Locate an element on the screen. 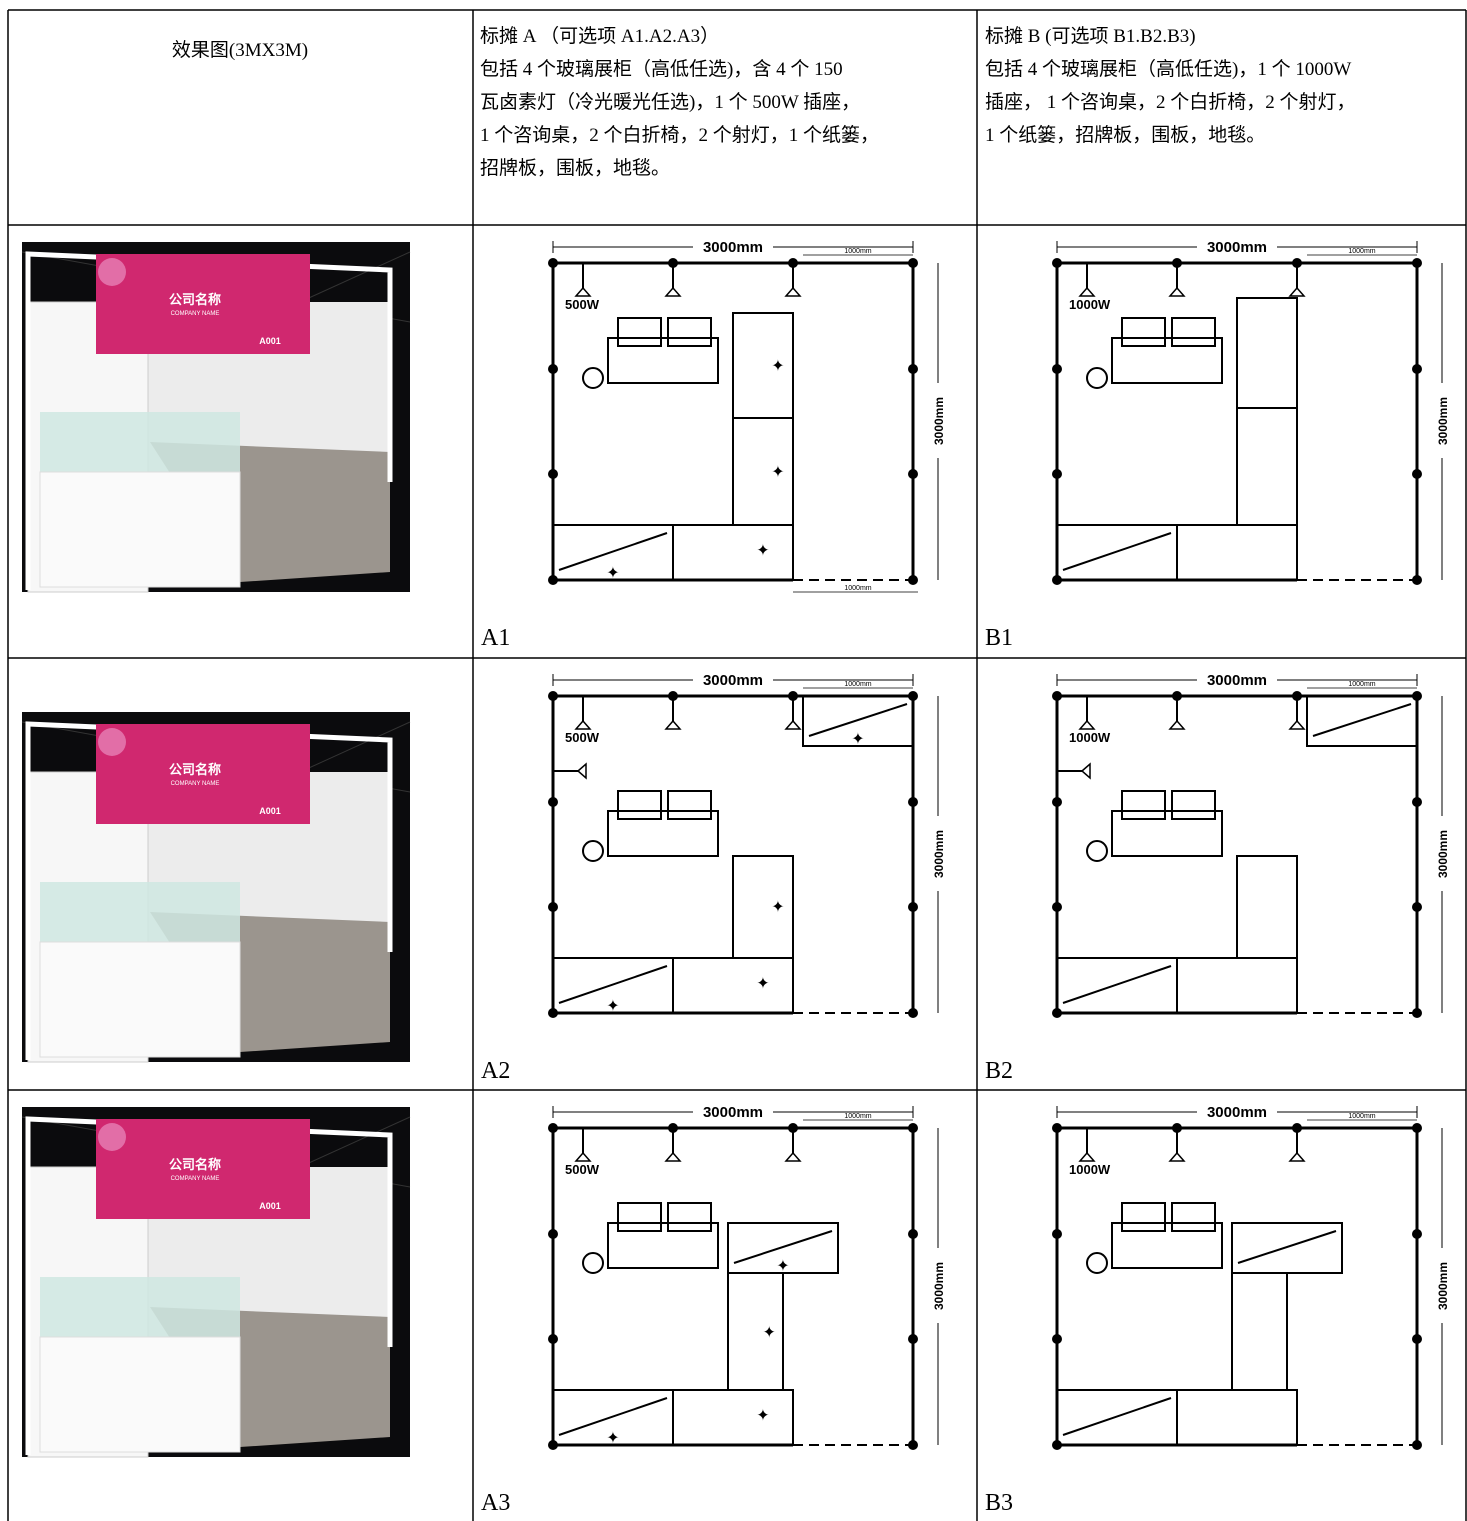  glass-case is located at coordinates (140, 1307).